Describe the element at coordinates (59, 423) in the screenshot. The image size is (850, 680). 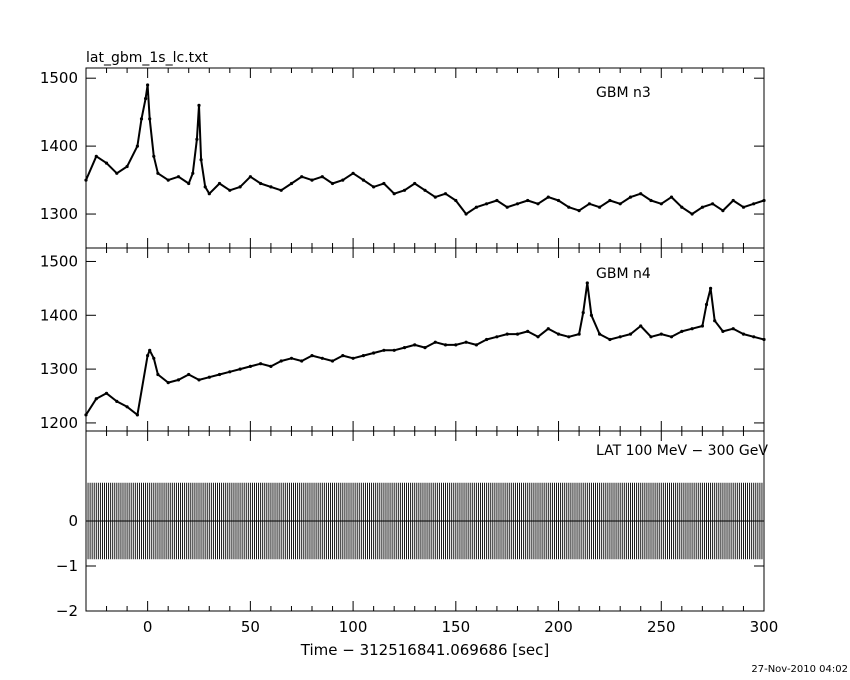
I see `y-tick-label: 1200` at that location.